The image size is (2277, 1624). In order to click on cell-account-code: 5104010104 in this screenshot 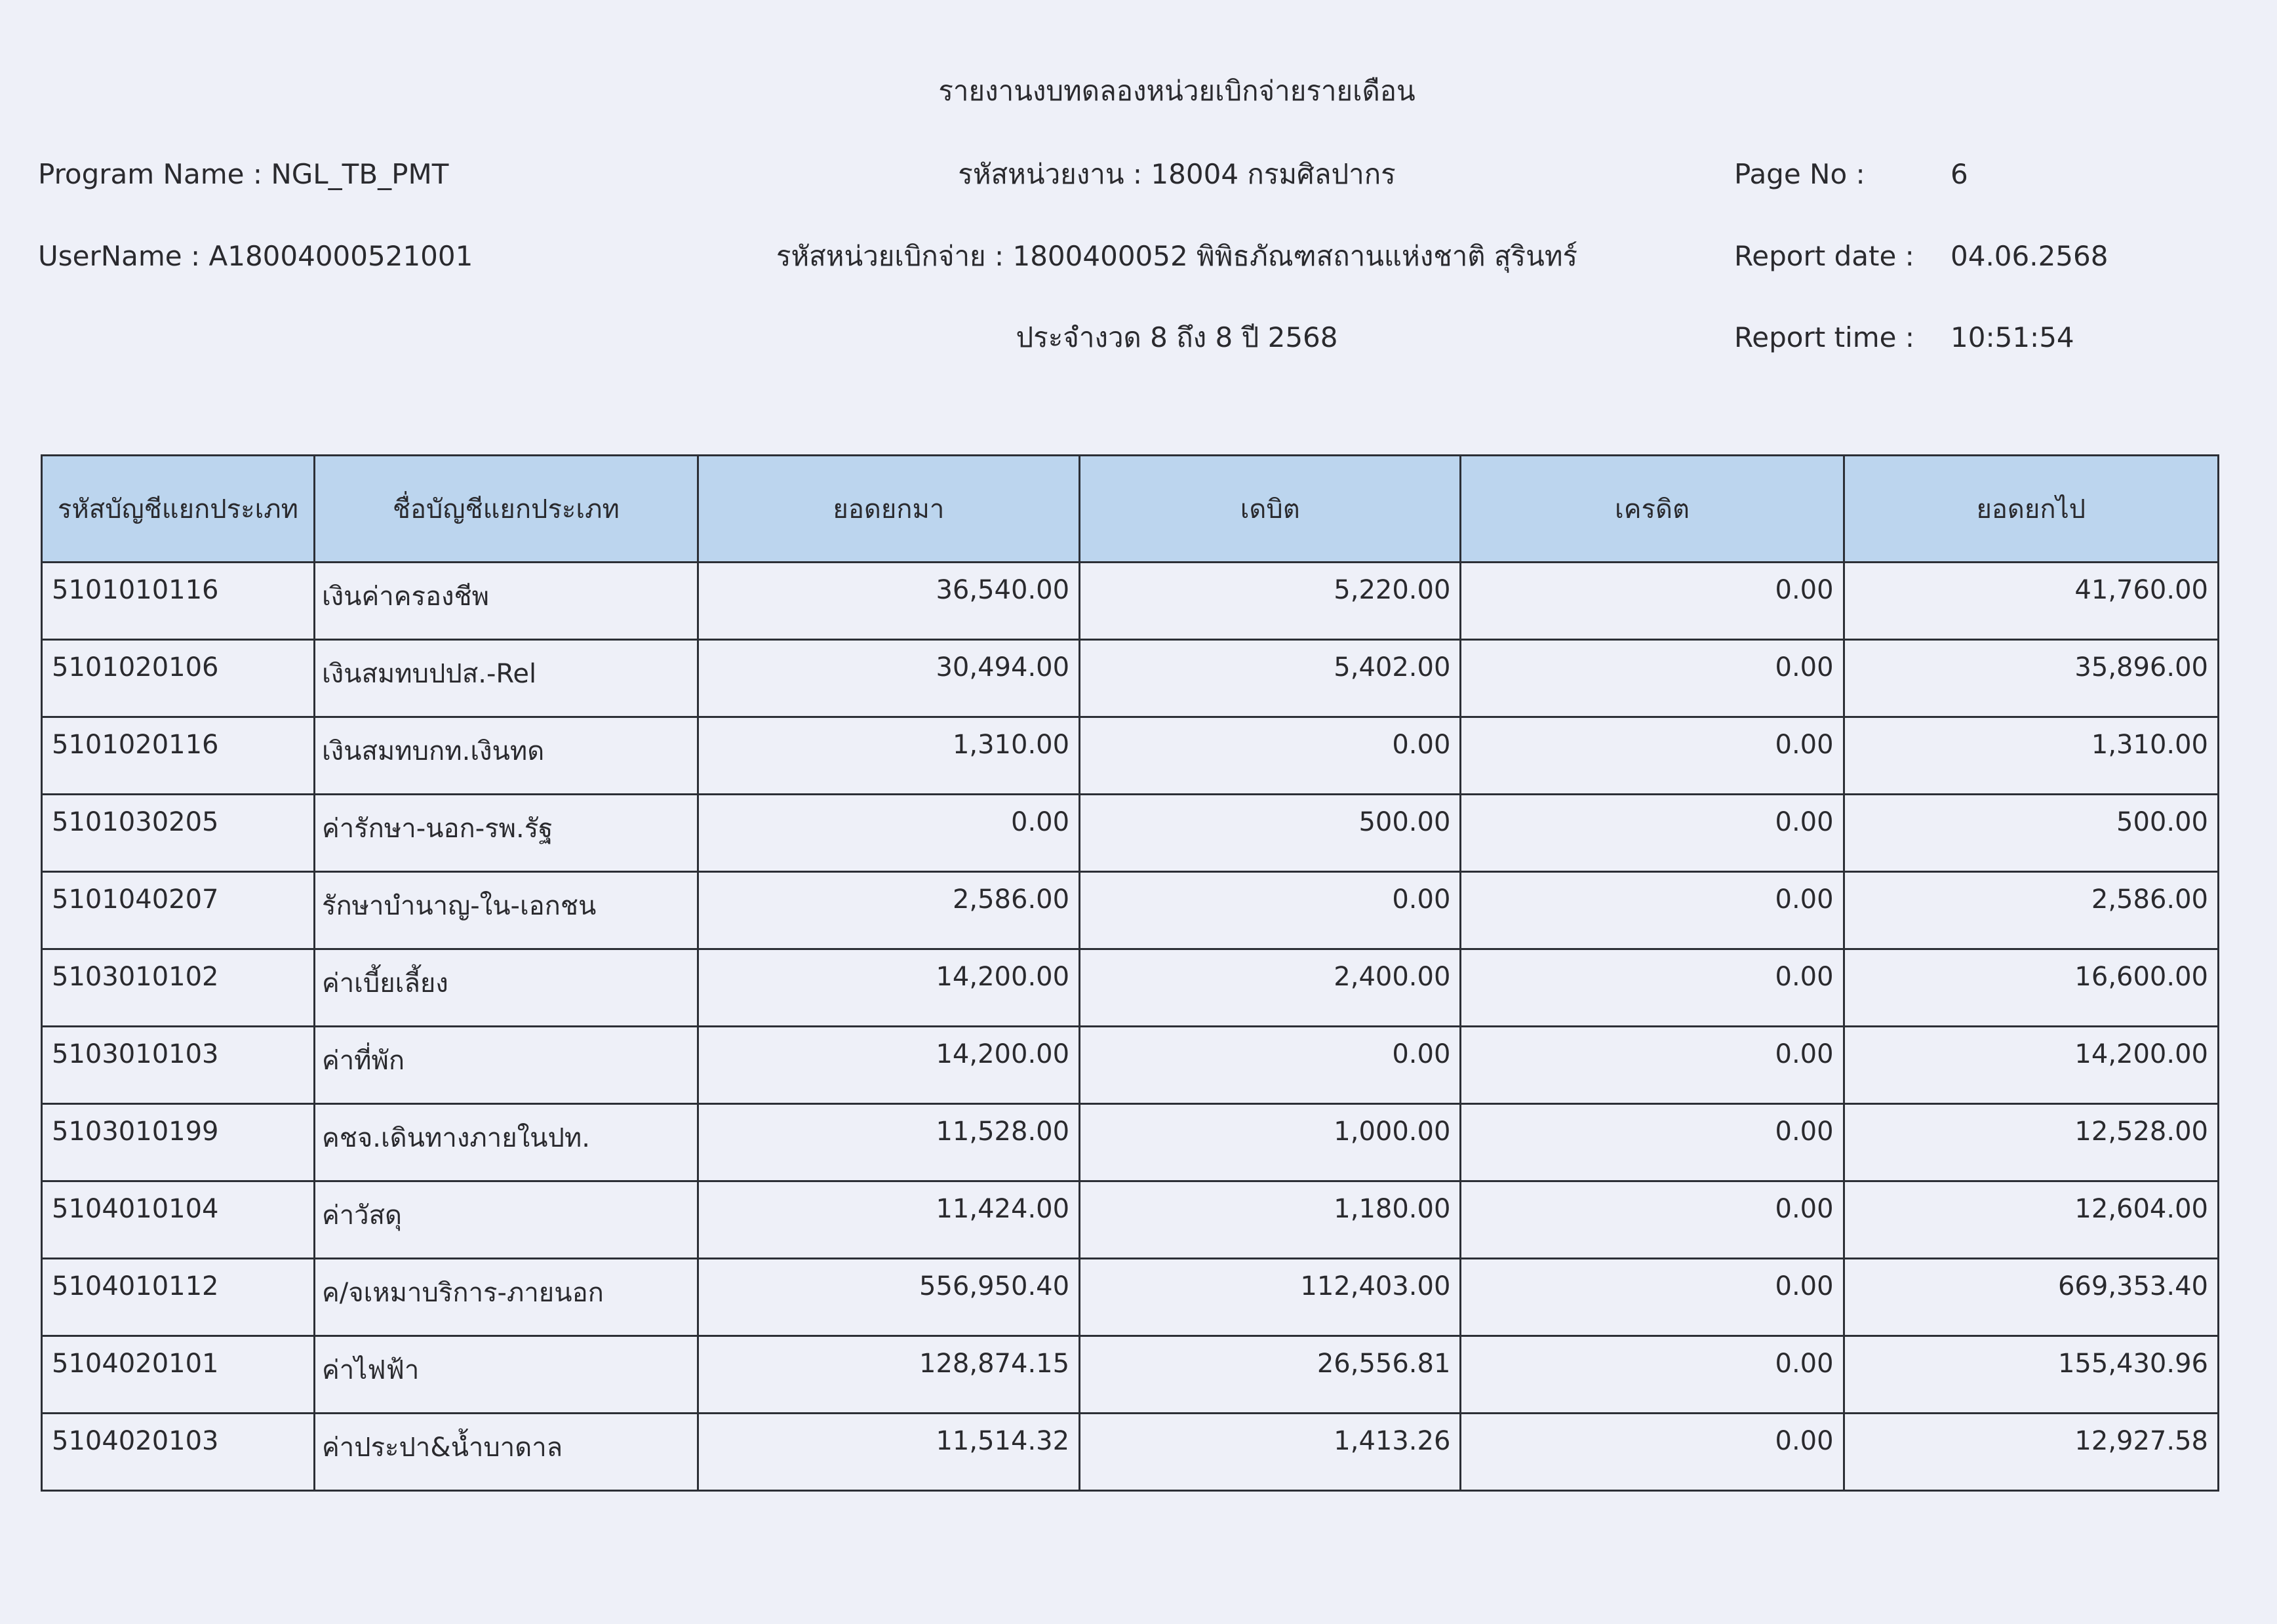, I will do `click(178, 1219)`.